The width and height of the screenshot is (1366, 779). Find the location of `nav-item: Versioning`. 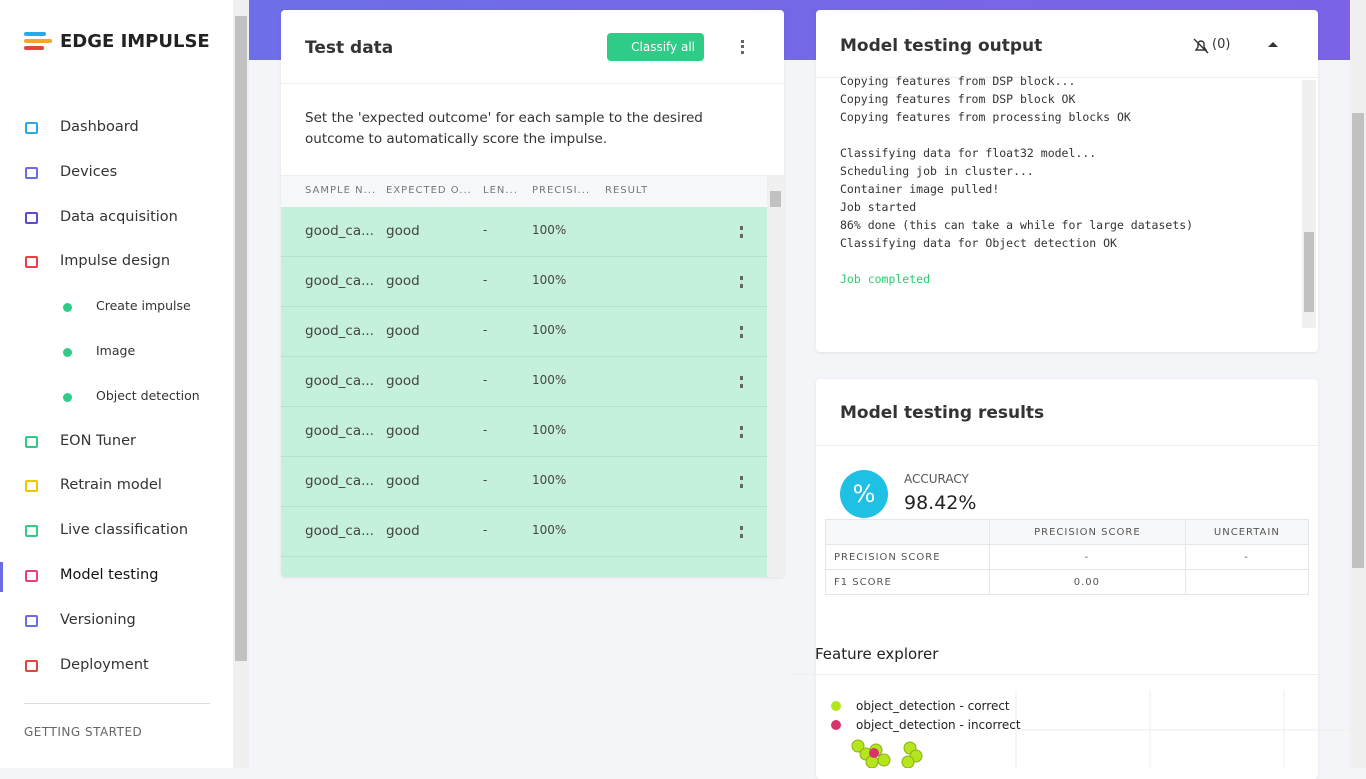

nav-item: Versioning is located at coordinates (98, 619).